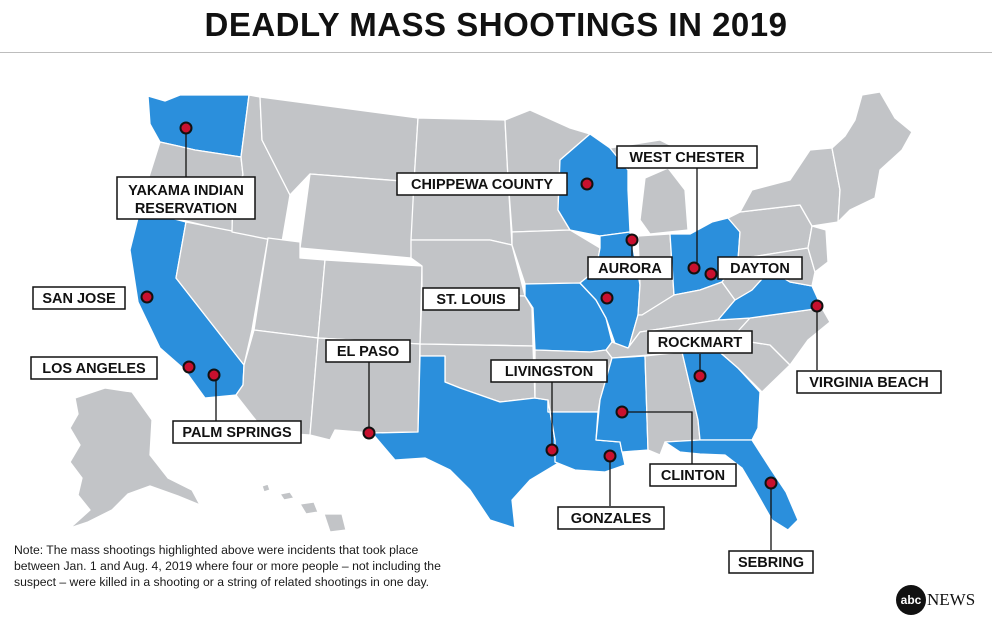  What do you see at coordinates (872, 157) in the screenshot?
I see `state-new-england` at bounding box center [872, 157].